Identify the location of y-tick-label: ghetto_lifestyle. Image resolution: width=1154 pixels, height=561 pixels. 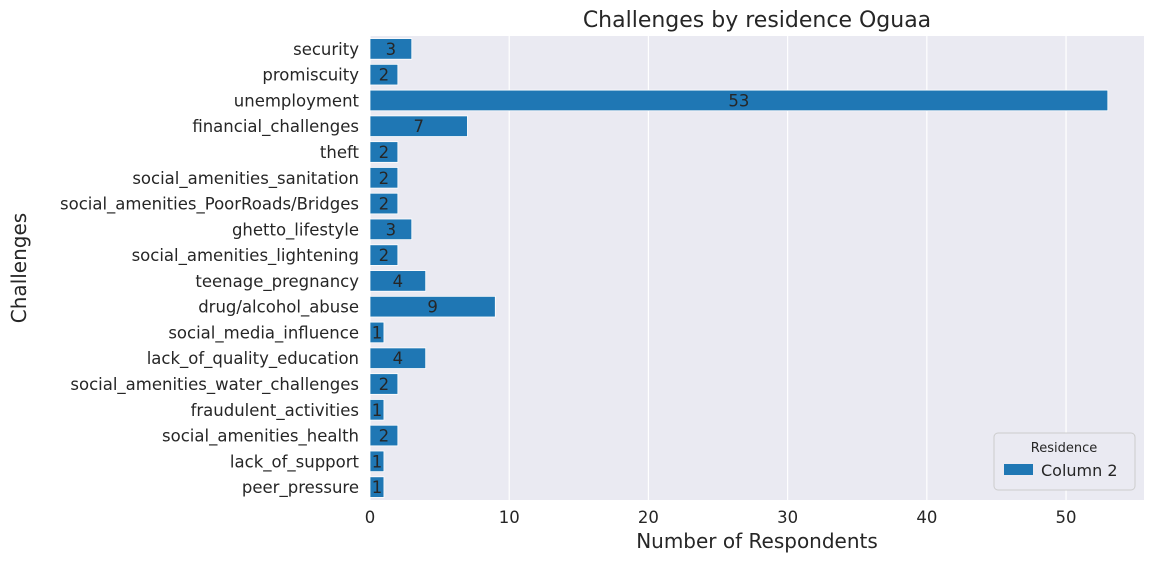
(295, 230).